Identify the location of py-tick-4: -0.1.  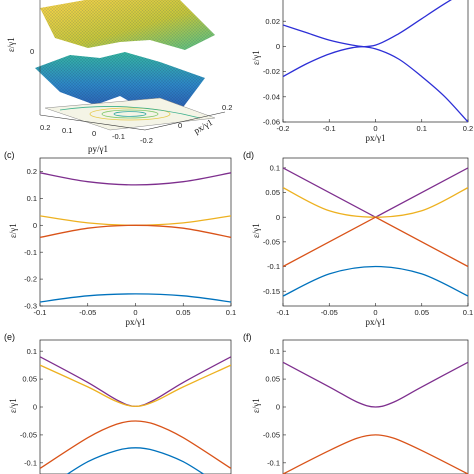
(118, 136).